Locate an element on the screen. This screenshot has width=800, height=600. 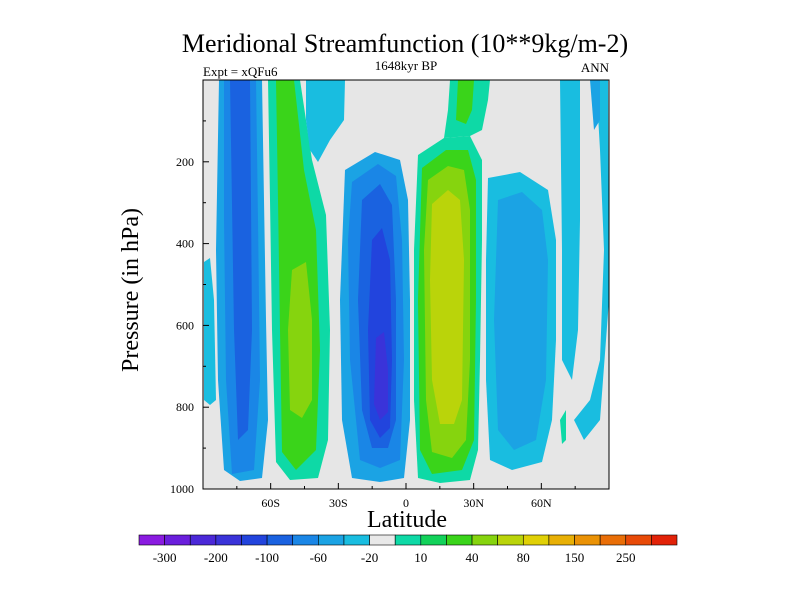
x-axis-ticks: 60S 30S 0 30N 60N is located at coordinates (406, 496).